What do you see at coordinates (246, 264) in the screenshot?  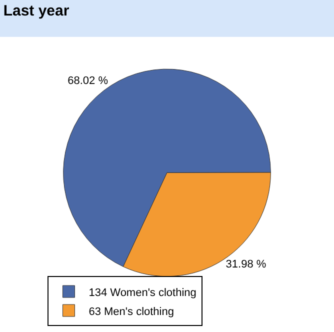 I see `data-label: 31.98 %` at bounding box center [246, 264].